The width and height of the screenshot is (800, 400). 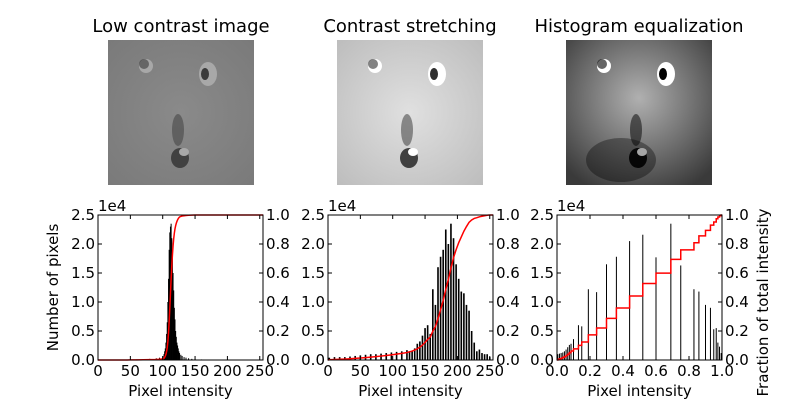 I want to click on cdf-line, so click(x=410, y=287).